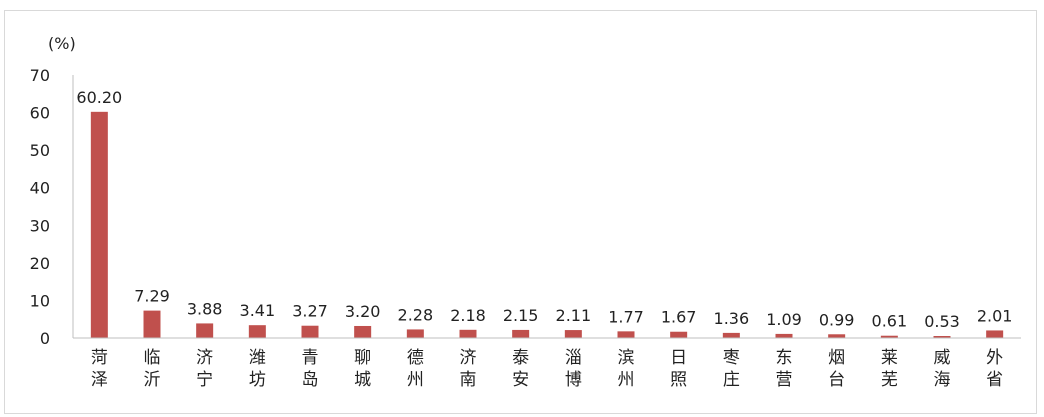  What do you see at coordinates (732, 318) in the screenshot?
I see `data-label: 1.36` at bounding box center [732, 318].